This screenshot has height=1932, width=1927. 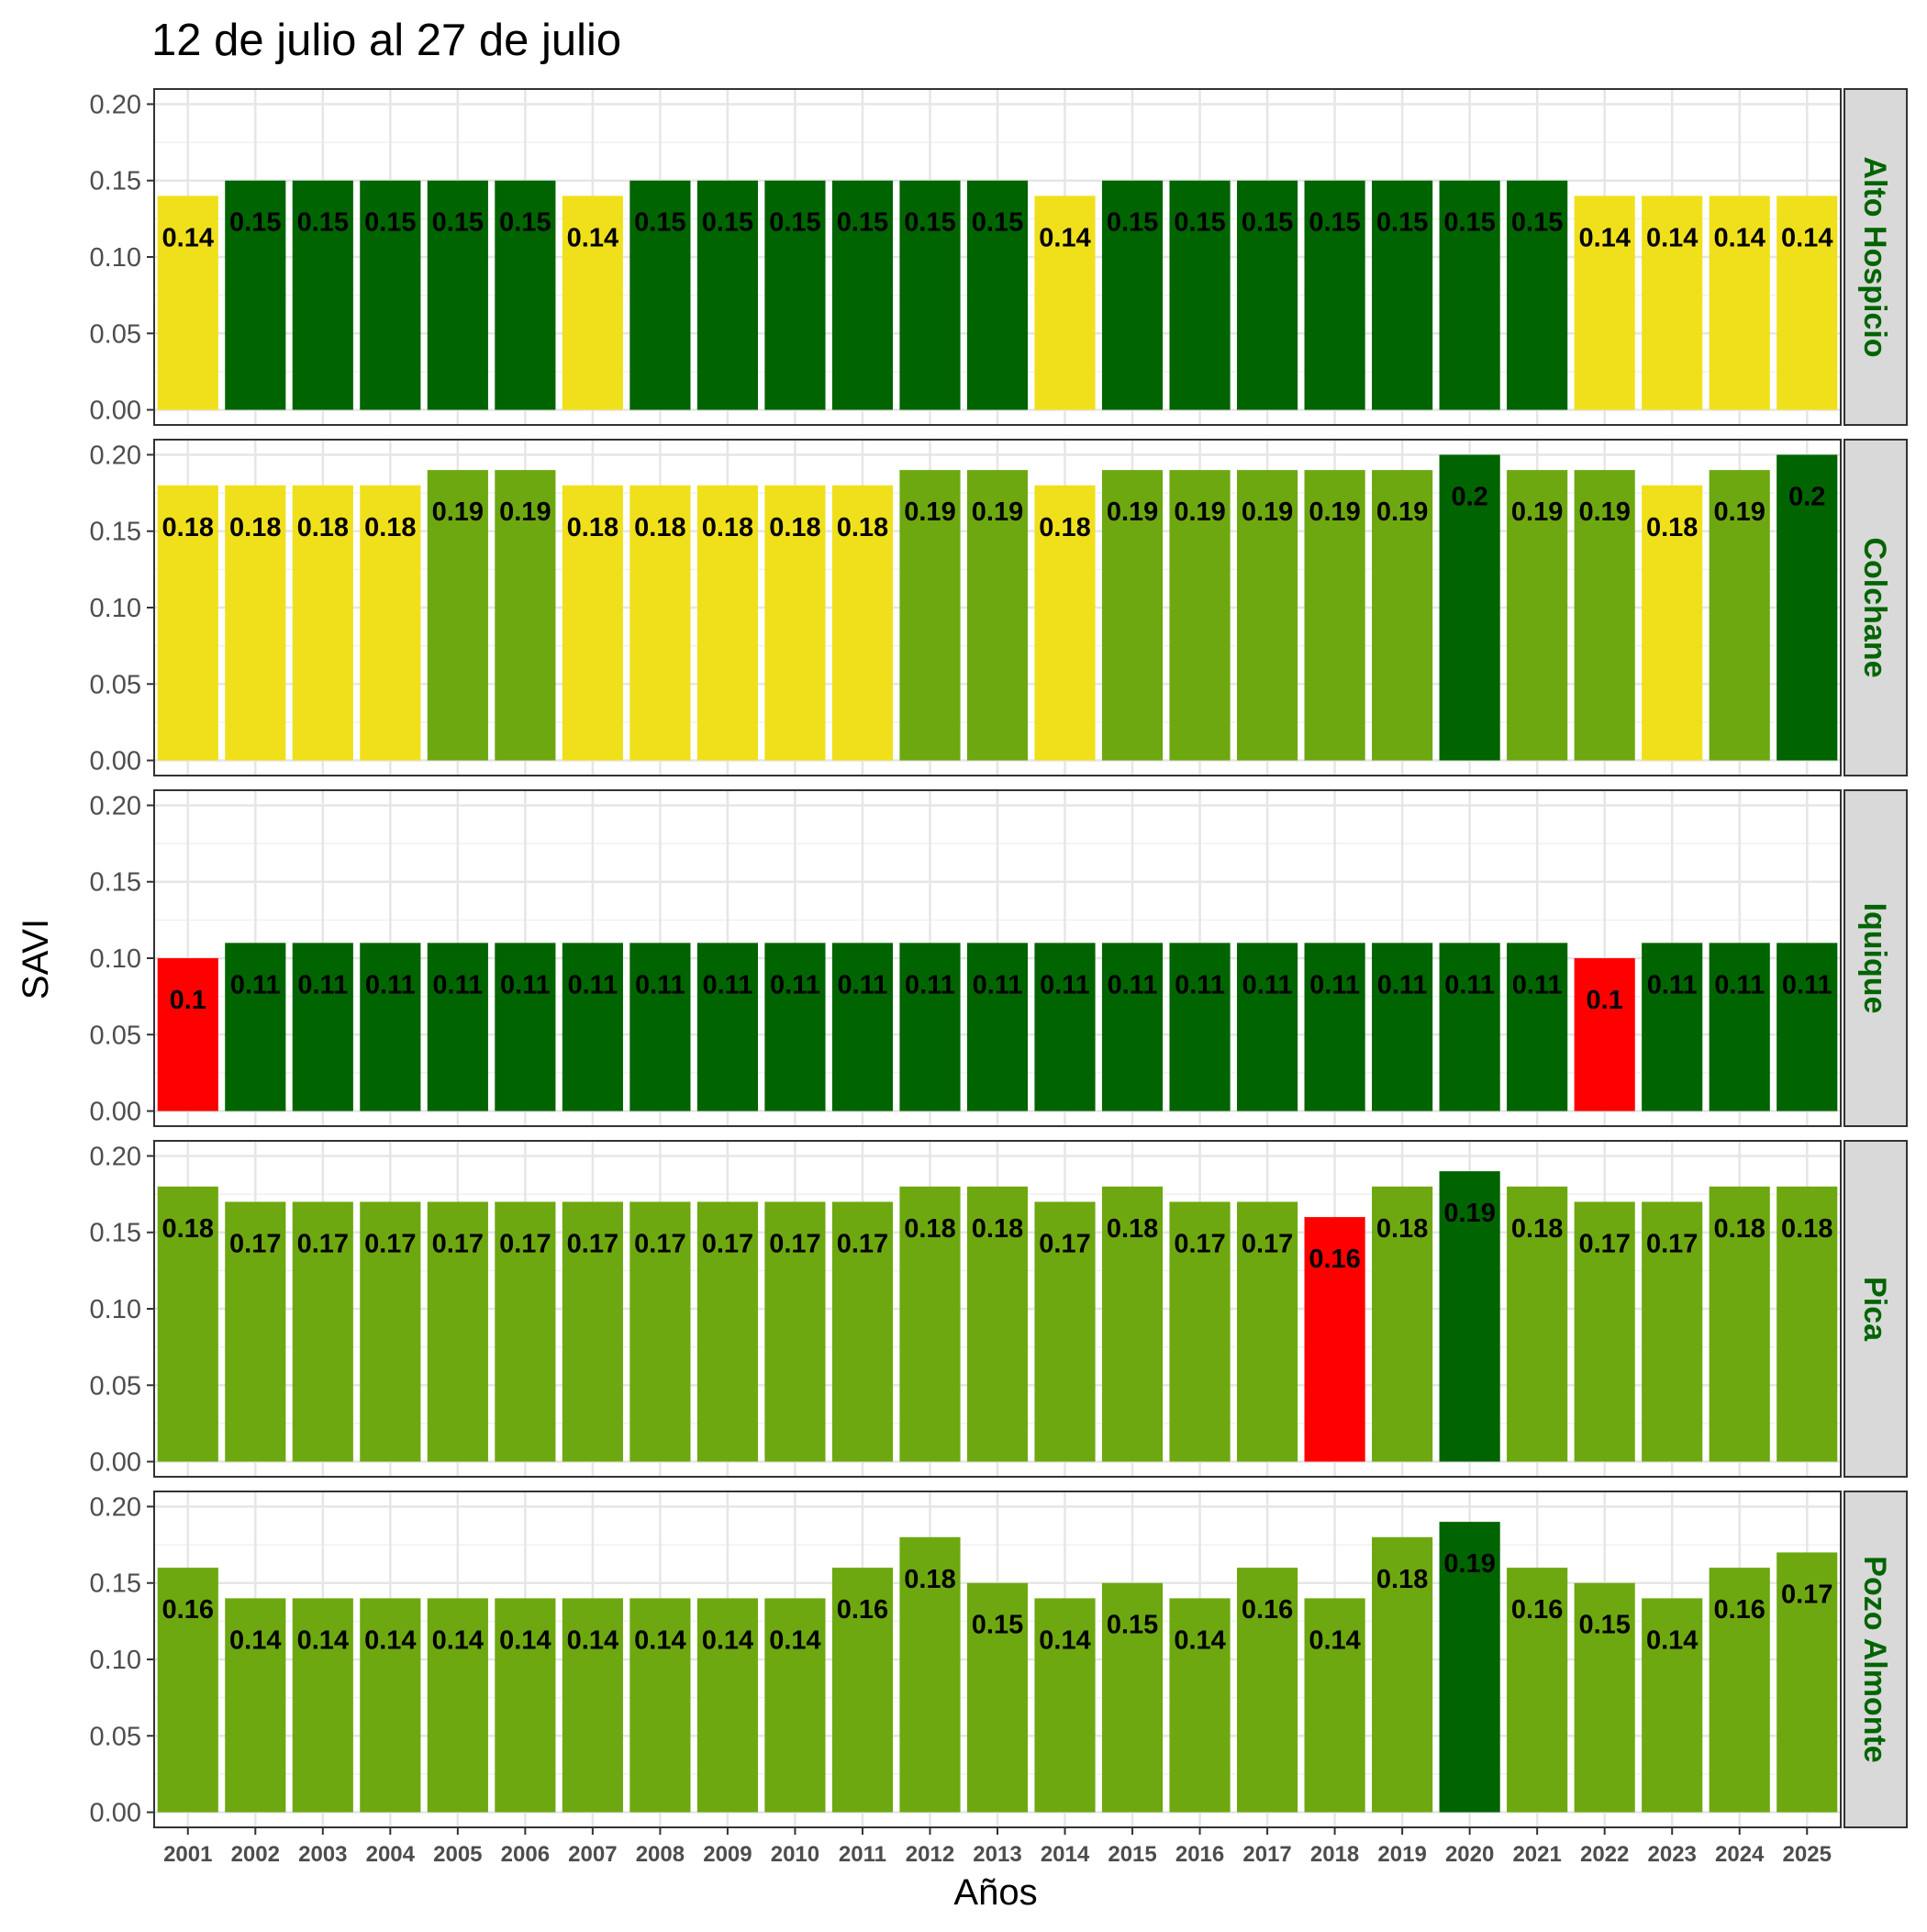 What do you see at coordinates (1874, 958) in the screenshot?
I see `facet-strip-label: Iquique` at bounding box center [1874, 958].